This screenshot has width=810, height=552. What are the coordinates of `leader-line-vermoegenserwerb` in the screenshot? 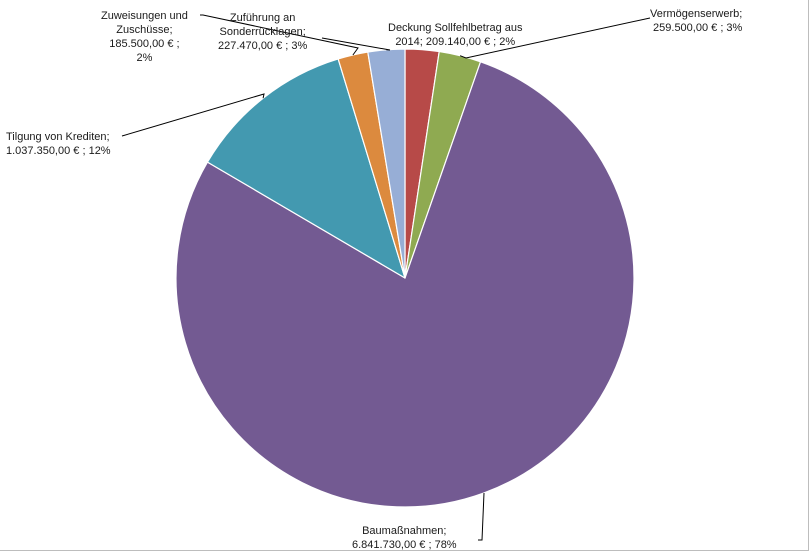 It's located at (555, 38).